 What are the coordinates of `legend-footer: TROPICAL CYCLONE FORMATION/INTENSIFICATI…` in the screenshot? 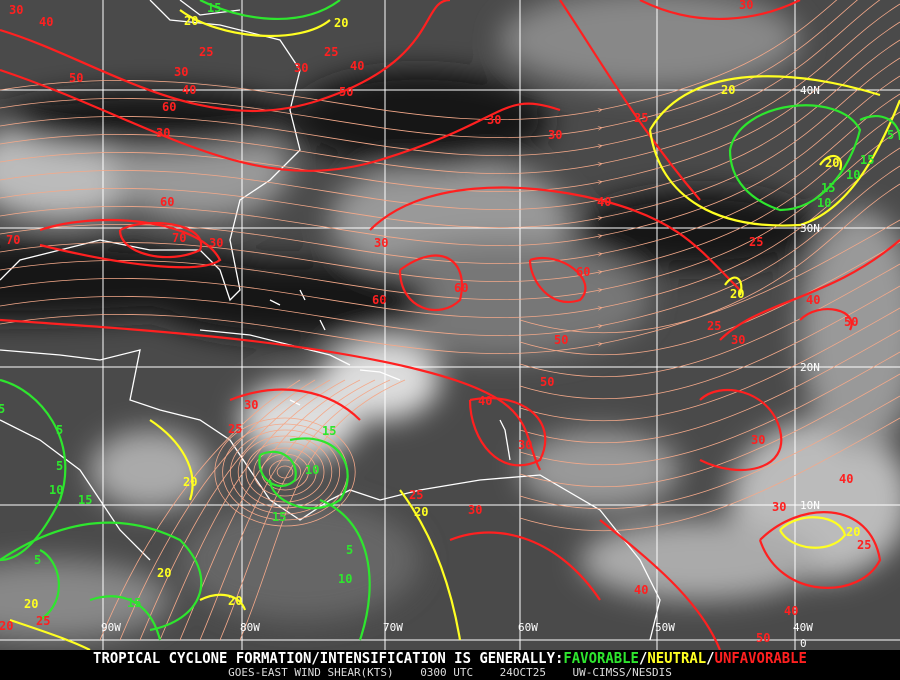 It's located at (450, 665).